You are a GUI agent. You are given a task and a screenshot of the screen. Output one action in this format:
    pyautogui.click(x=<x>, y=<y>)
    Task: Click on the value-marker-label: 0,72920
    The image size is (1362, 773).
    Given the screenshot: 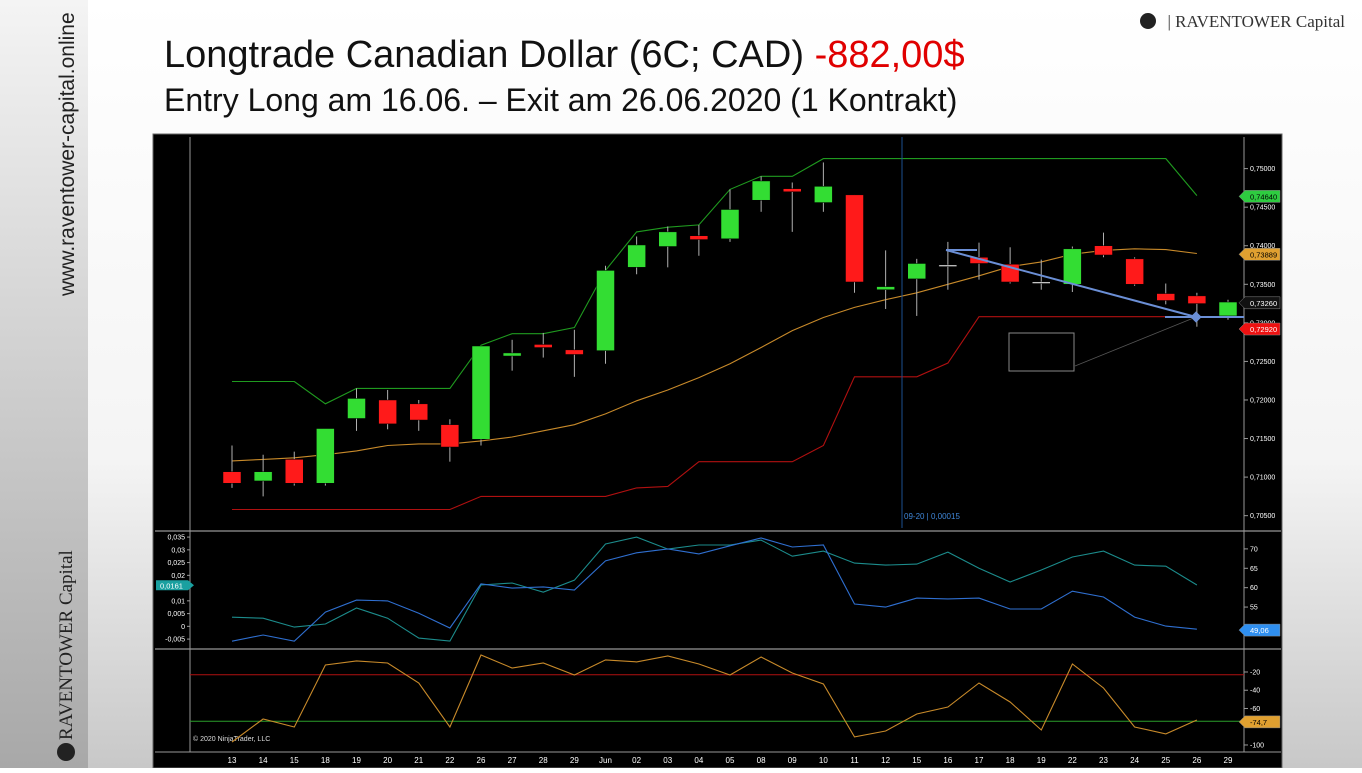 What is the action you would take?
    pyautogui.click(x=1263, y=329)
    